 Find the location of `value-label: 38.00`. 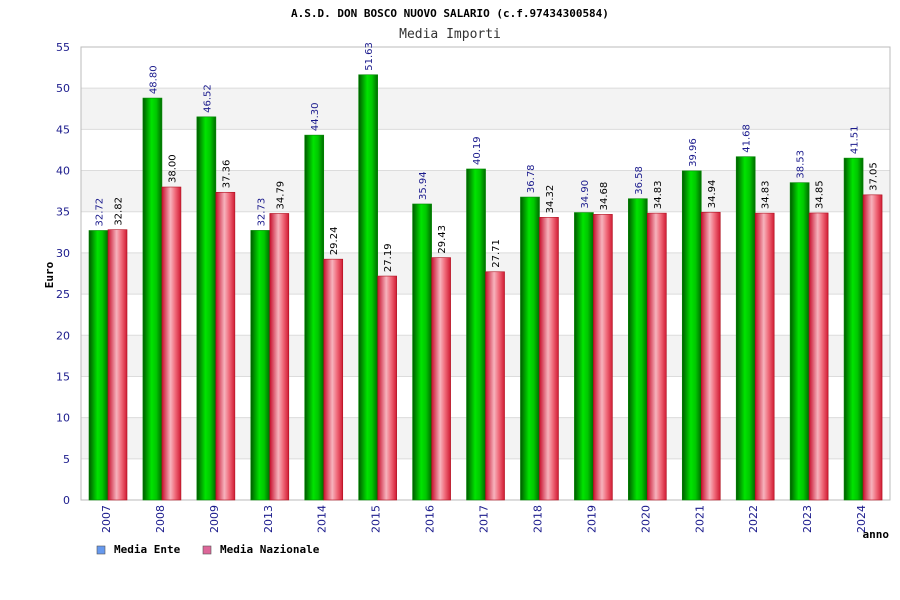

value-label: 38.00 is located at coordinates (172, 168).